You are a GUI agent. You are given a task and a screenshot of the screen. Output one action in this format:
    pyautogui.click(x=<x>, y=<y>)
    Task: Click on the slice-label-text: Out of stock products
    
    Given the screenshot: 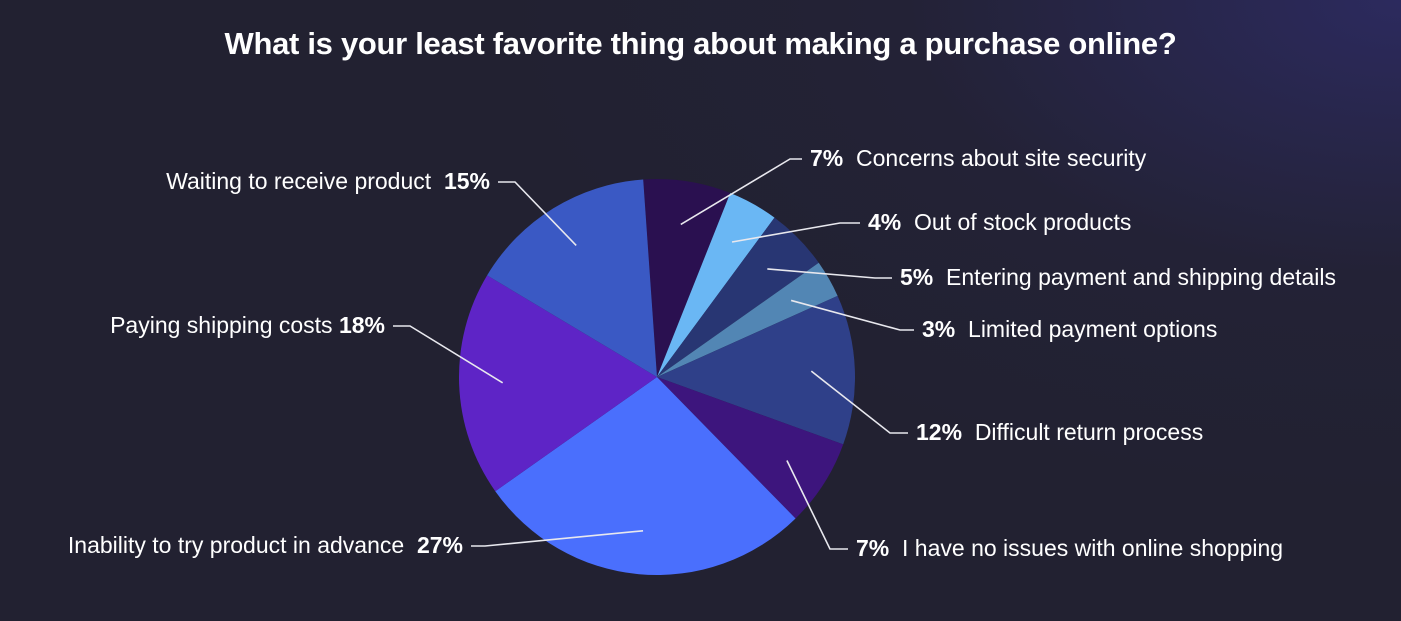 What is the action you would take?
    pyautogui.click(x=1016, y=222)
    